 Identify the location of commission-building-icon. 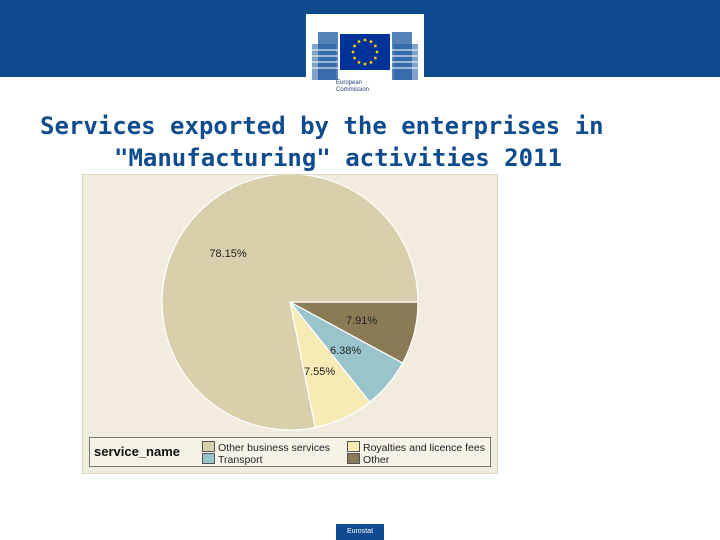
(365, 56).